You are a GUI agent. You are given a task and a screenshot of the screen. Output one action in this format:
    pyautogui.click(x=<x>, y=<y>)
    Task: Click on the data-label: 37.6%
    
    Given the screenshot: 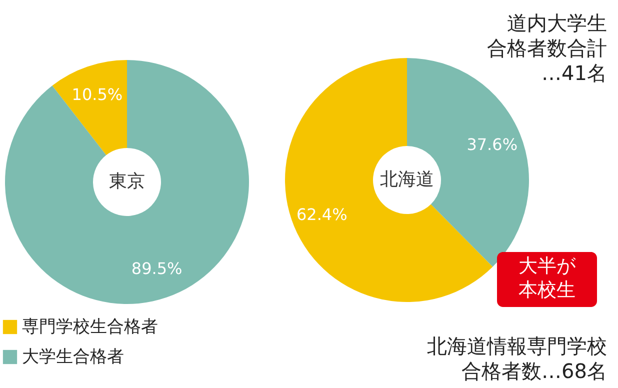 What is the action you would take?
    pyautogui.click(x=492, y=144)
    